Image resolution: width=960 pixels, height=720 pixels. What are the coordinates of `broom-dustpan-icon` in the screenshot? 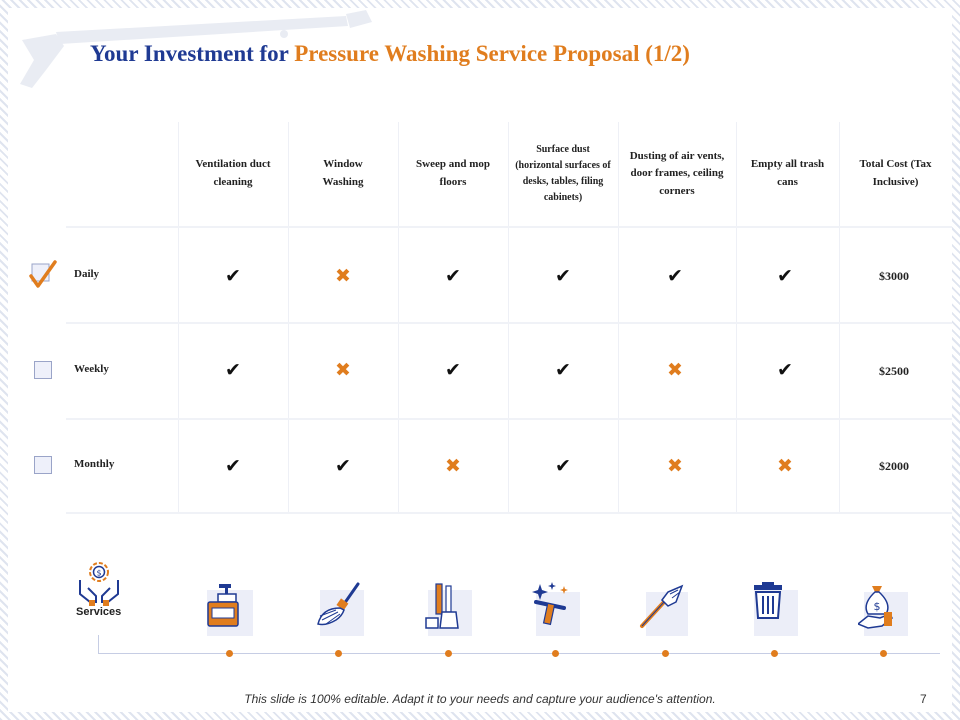 It's located at (448, 609).